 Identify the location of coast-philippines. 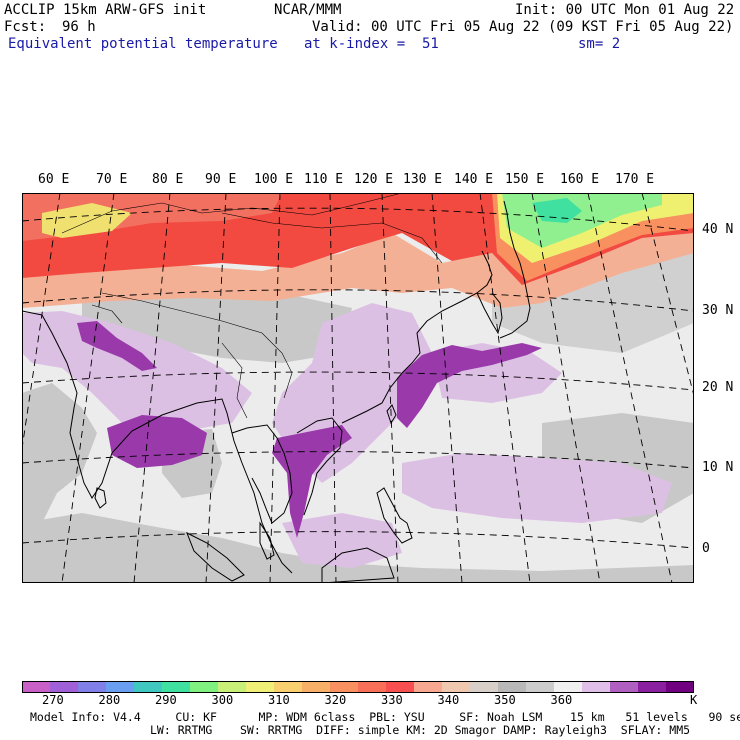
(394, 515).